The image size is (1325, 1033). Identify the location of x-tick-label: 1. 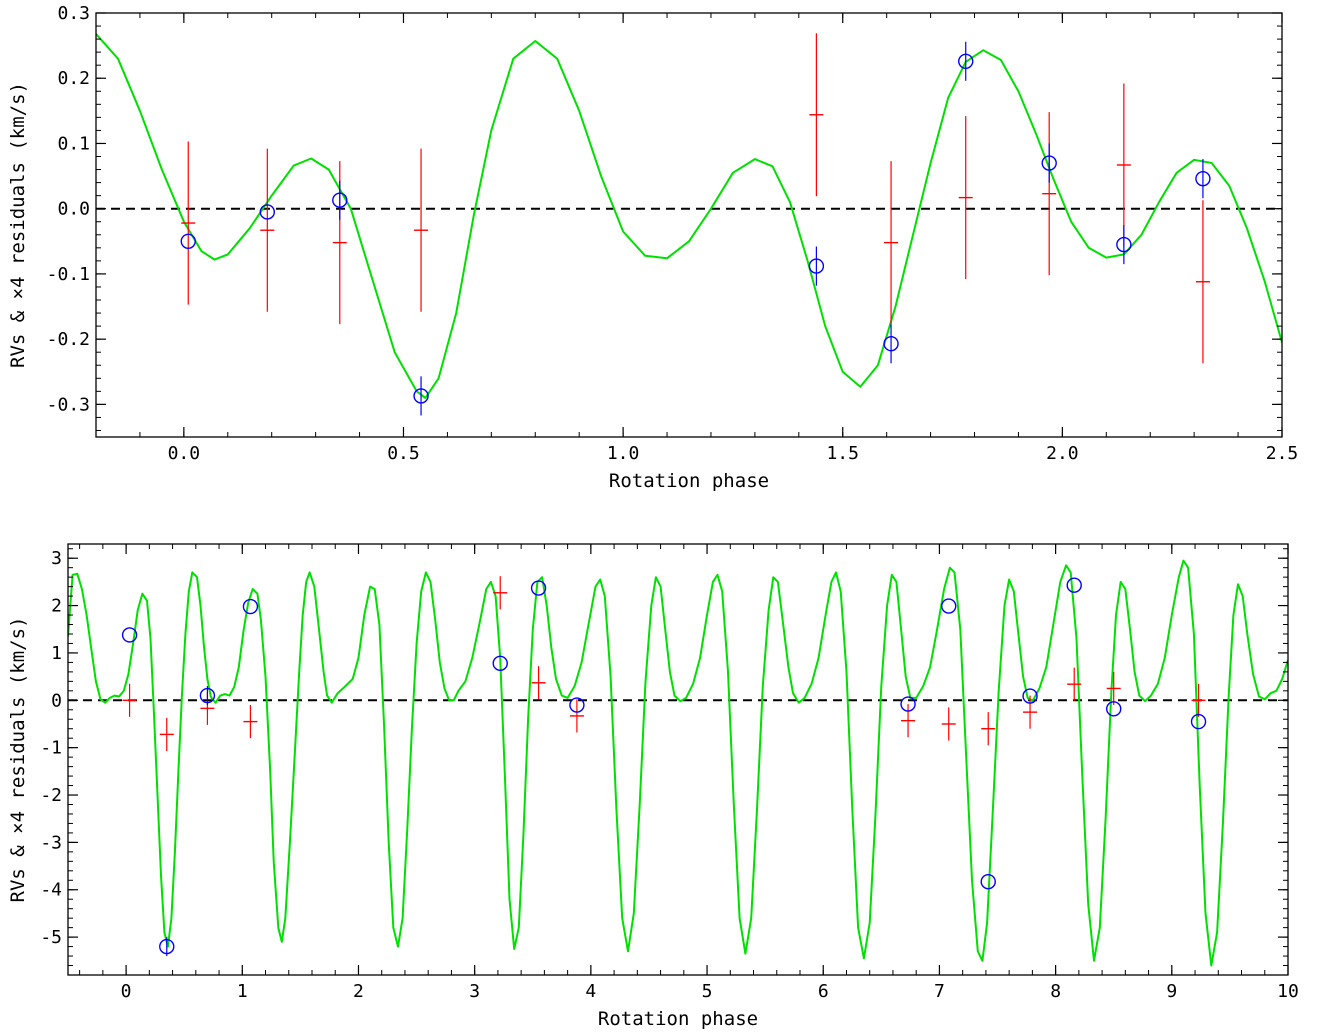
(242, 991).